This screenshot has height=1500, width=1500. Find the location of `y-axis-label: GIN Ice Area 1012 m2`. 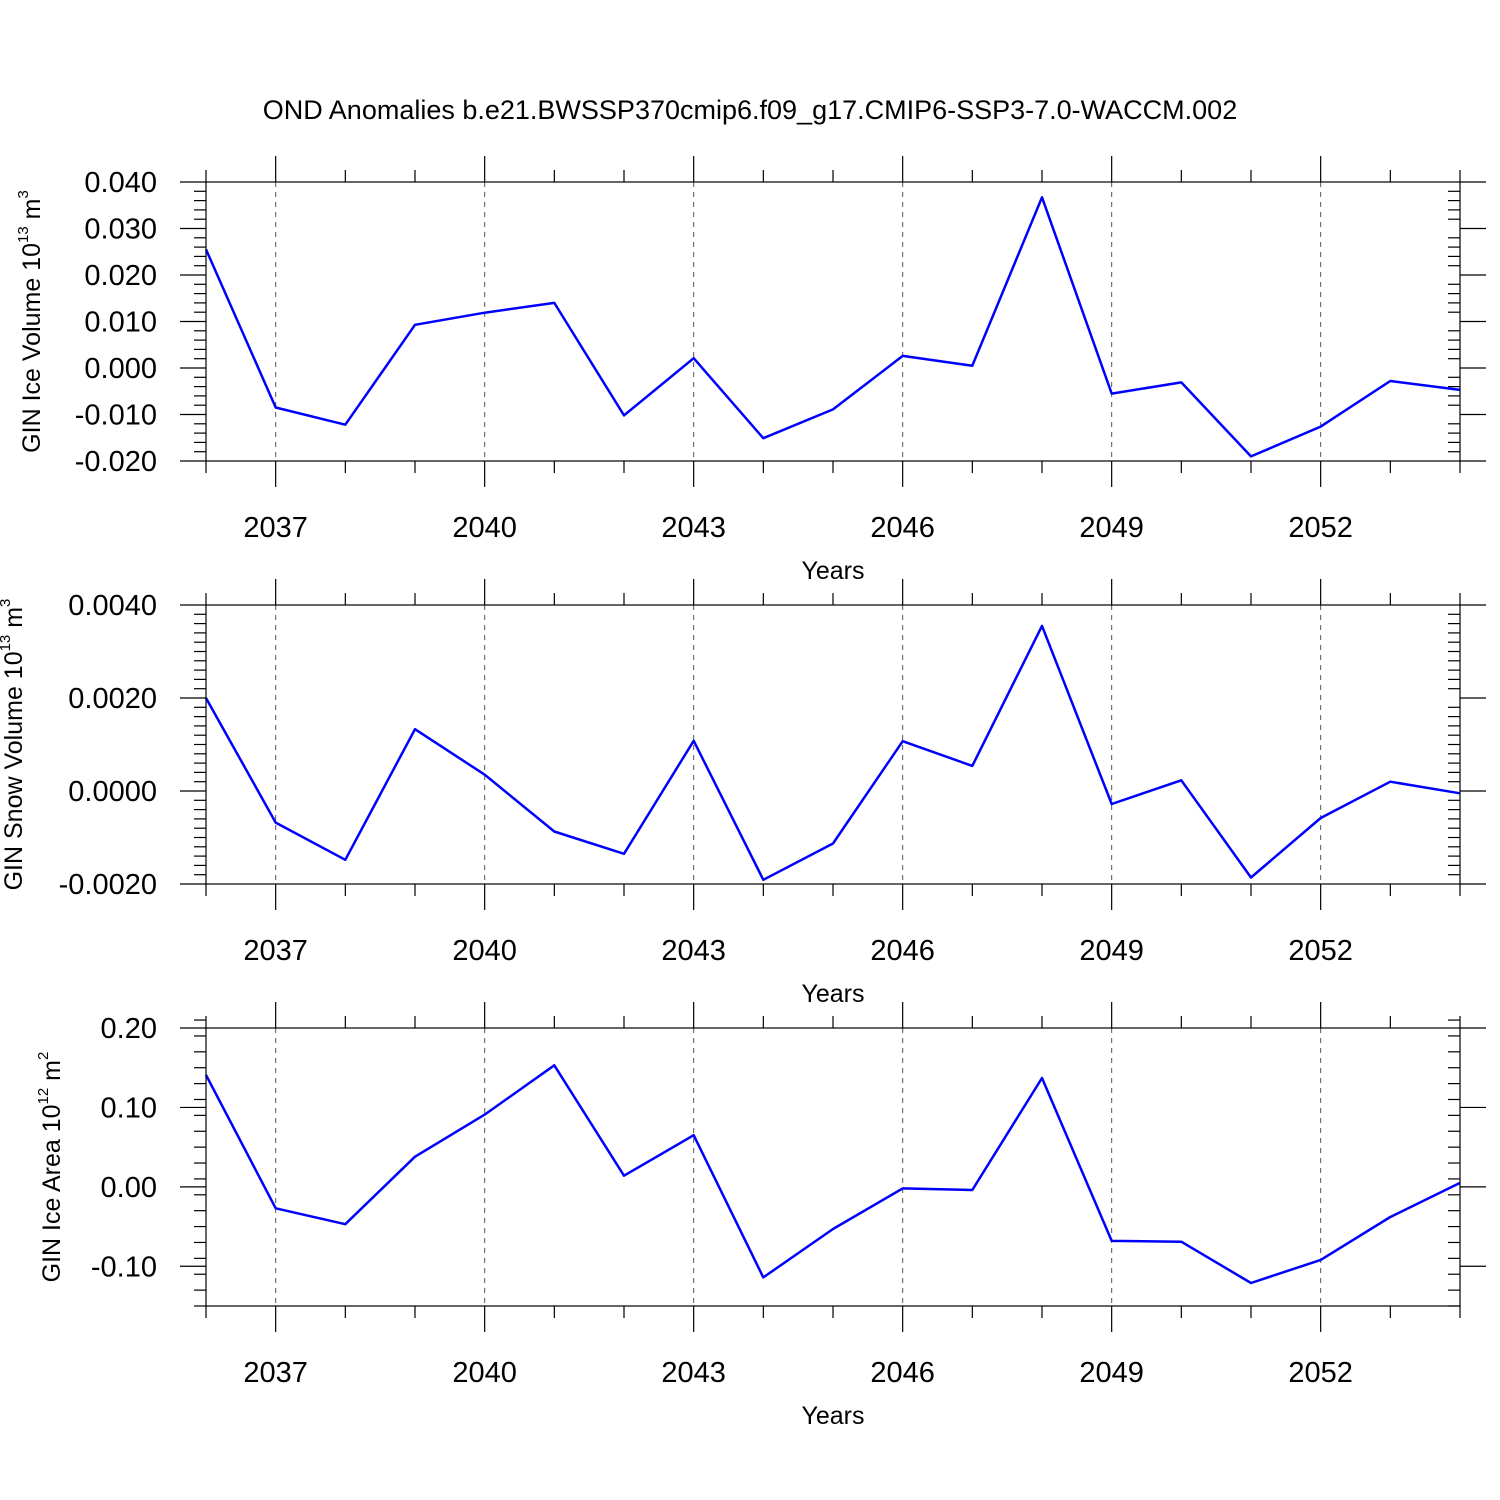

y-axis-label: GIN Ice Area 1012 m2 is located at coordinates (50, 1167).